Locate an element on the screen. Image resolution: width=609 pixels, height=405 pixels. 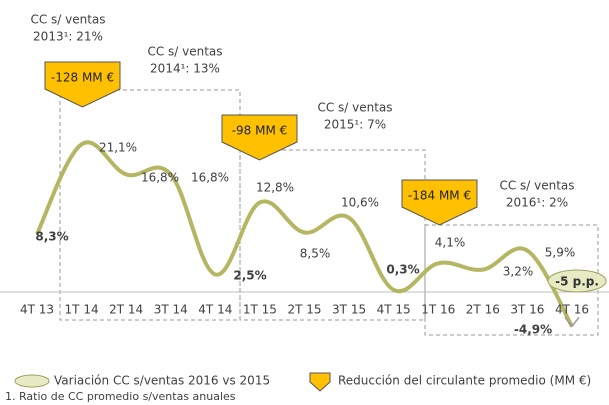
annotation: 2016¹: 2% is located at coordinates (537, 203).